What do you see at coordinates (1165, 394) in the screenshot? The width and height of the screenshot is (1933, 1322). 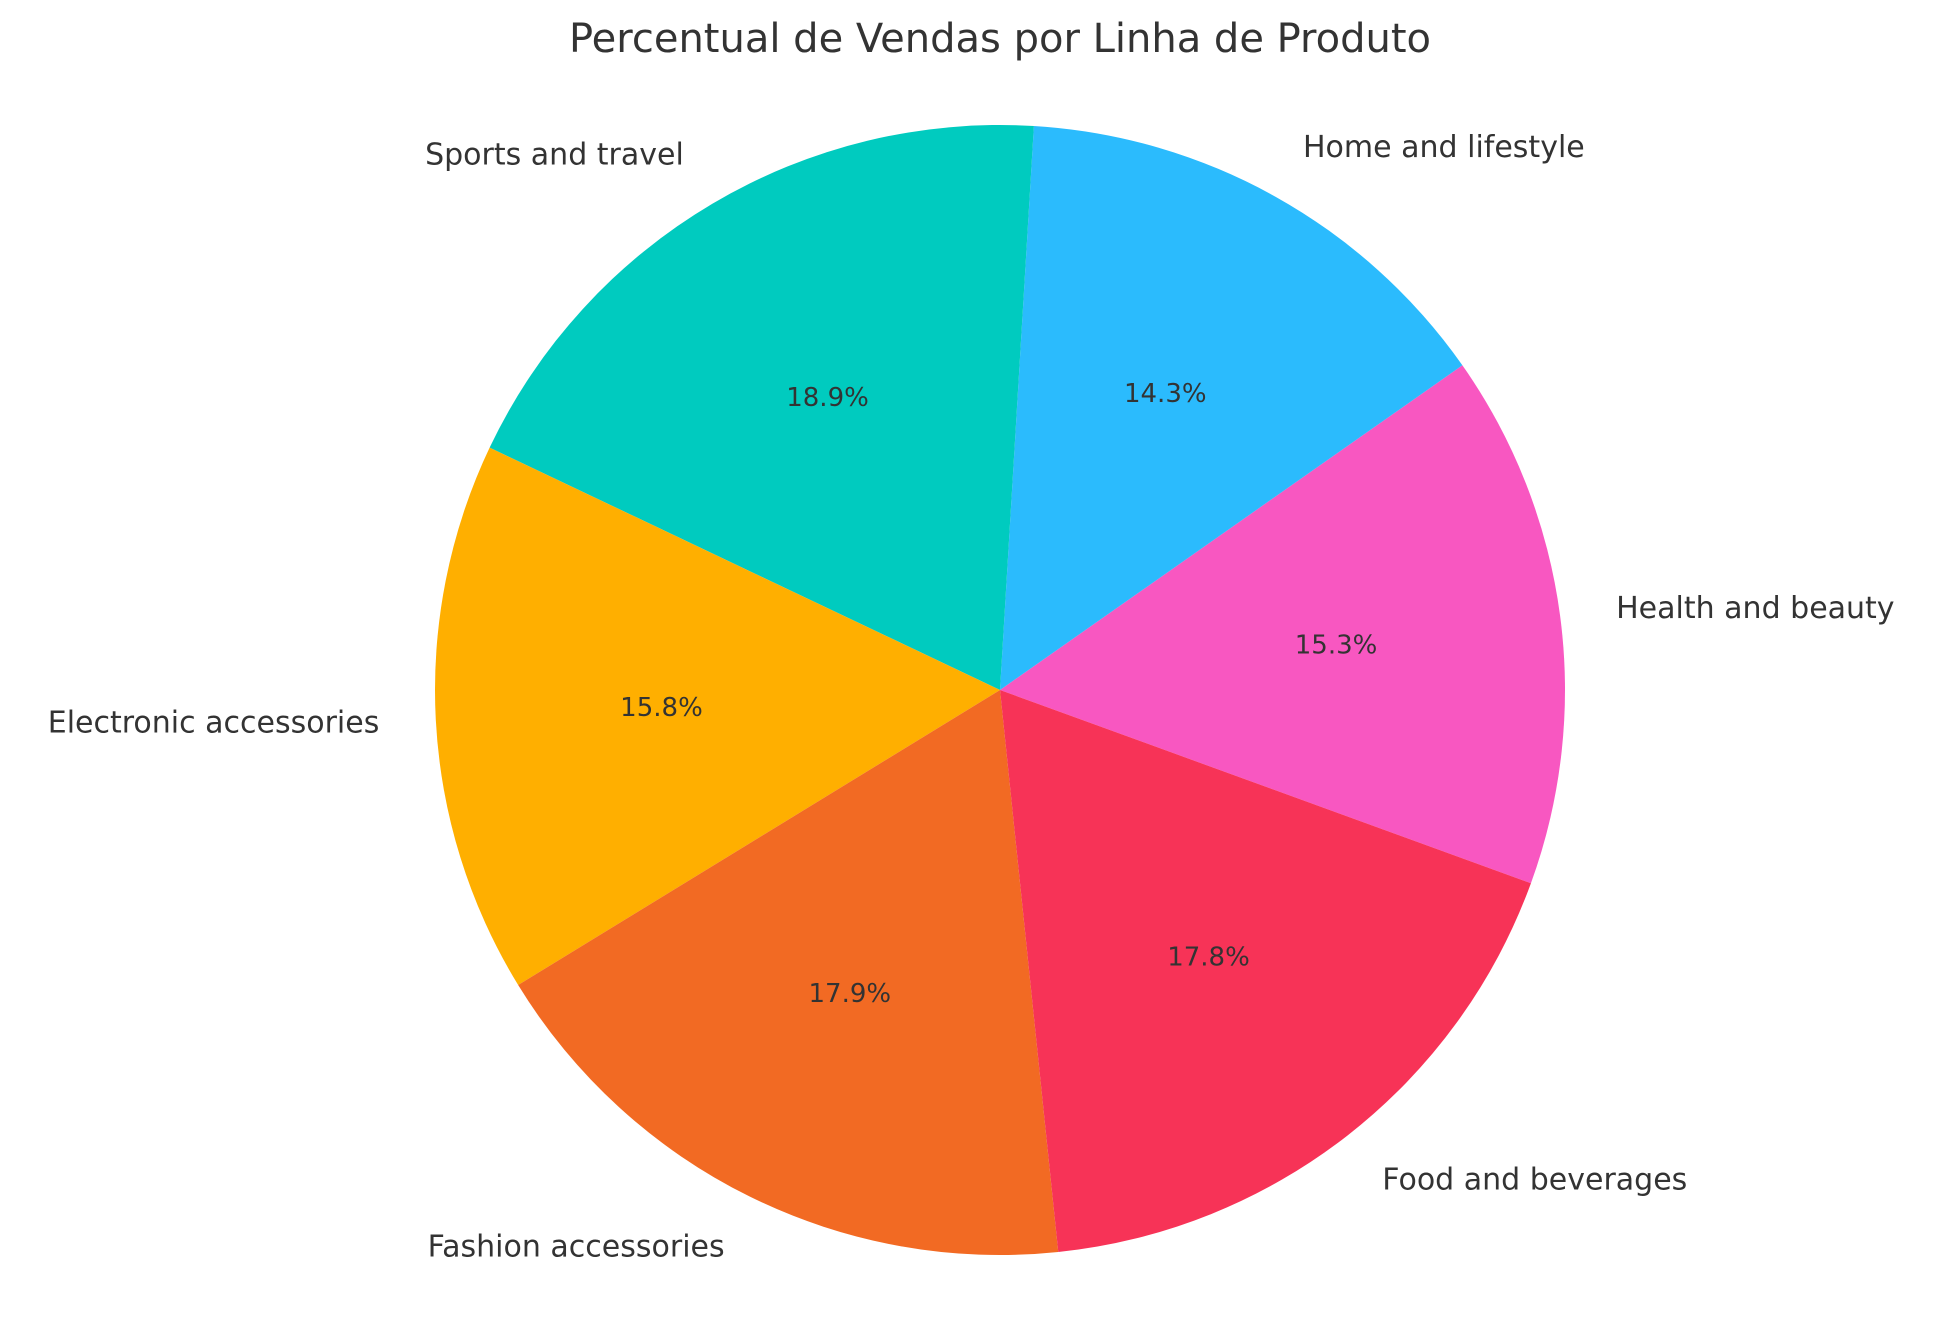 I see `pct-label-home-and-lifestyle: 14.3%` at bounding box center [1165, 394].